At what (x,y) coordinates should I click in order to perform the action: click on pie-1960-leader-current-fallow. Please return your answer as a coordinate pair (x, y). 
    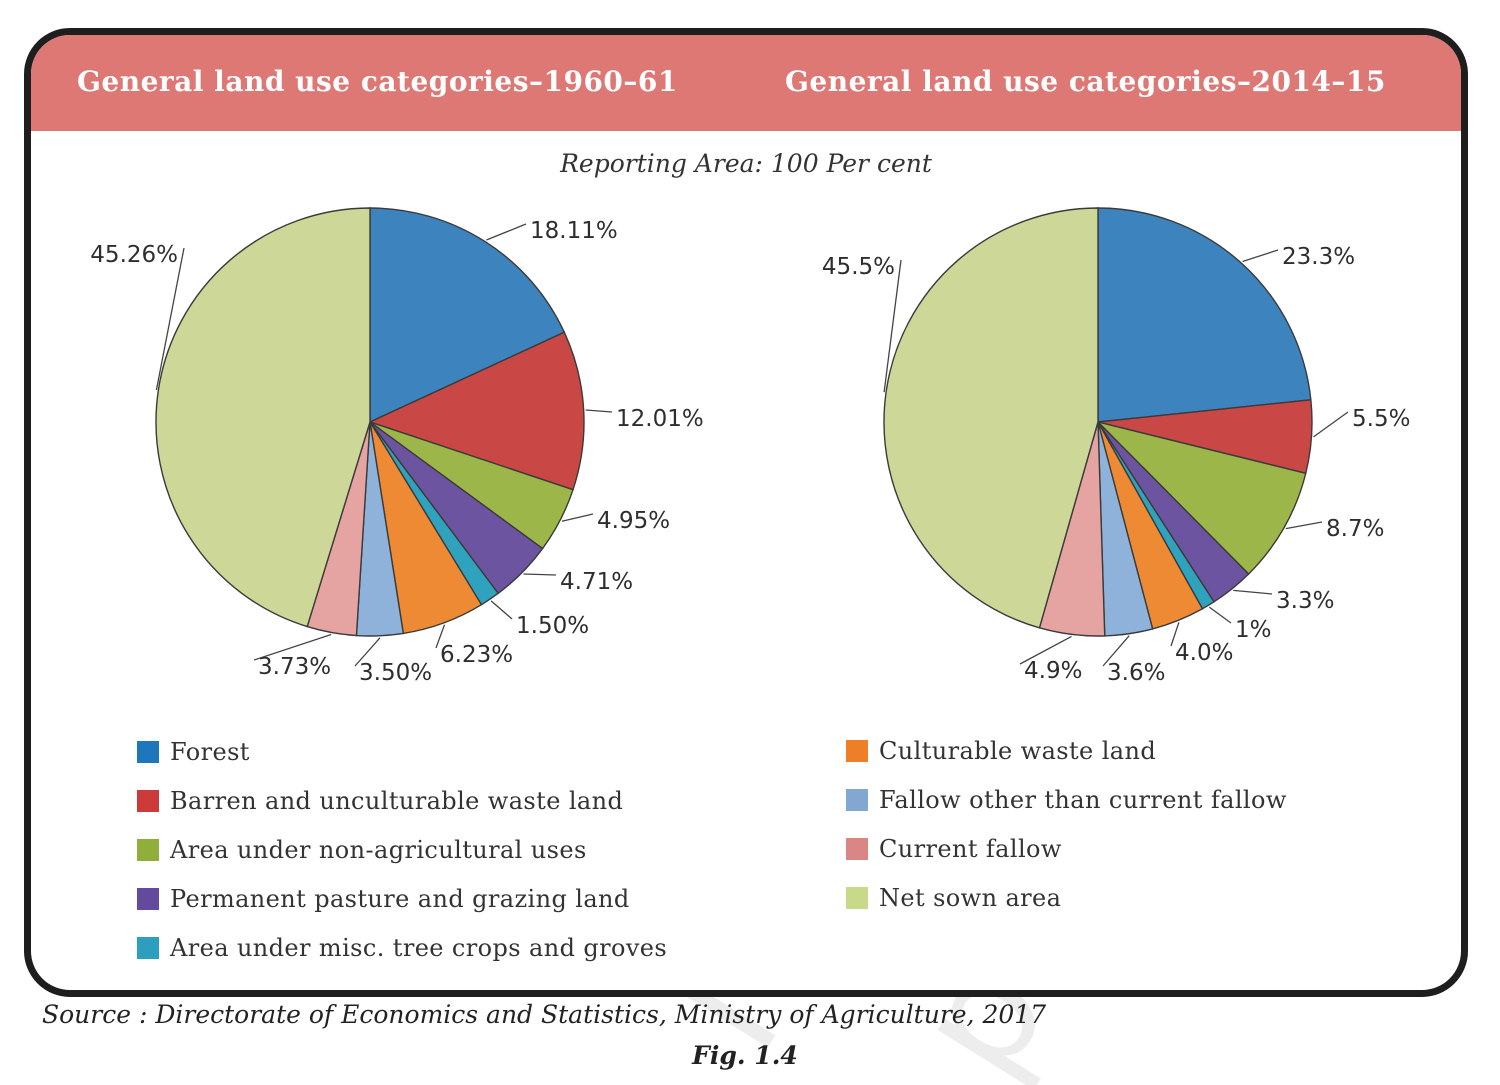
    Looking at the image, I should click on (292, 647).